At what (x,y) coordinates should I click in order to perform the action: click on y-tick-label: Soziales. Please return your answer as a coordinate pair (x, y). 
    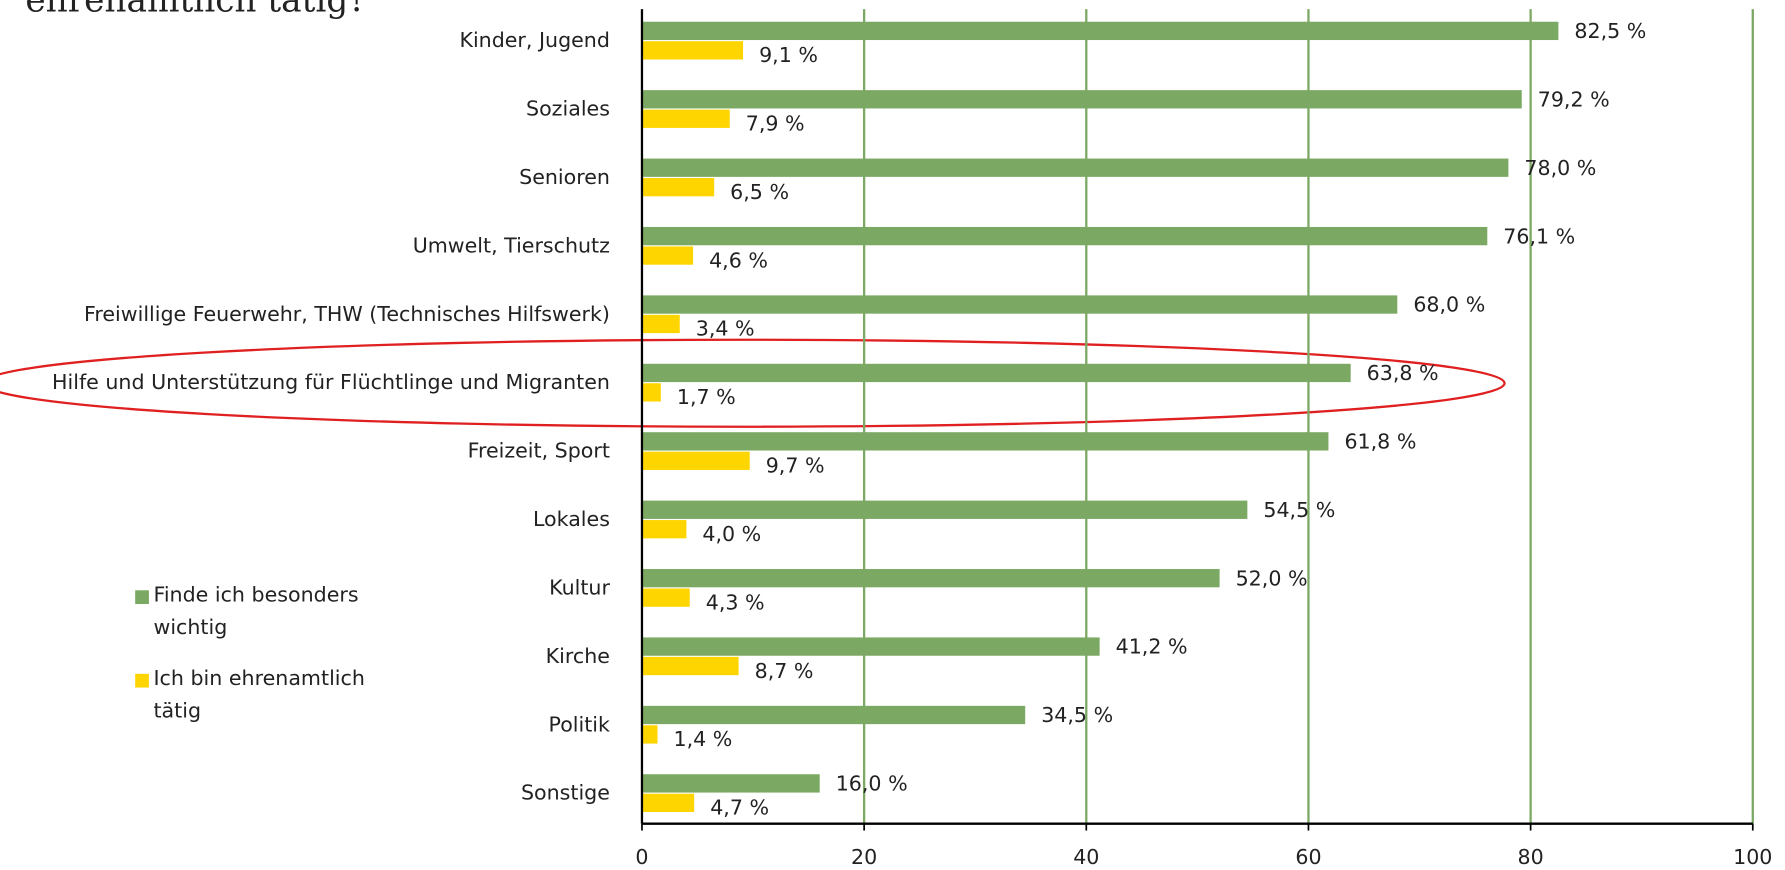
    Looking at the image, I should click on (568, 109).